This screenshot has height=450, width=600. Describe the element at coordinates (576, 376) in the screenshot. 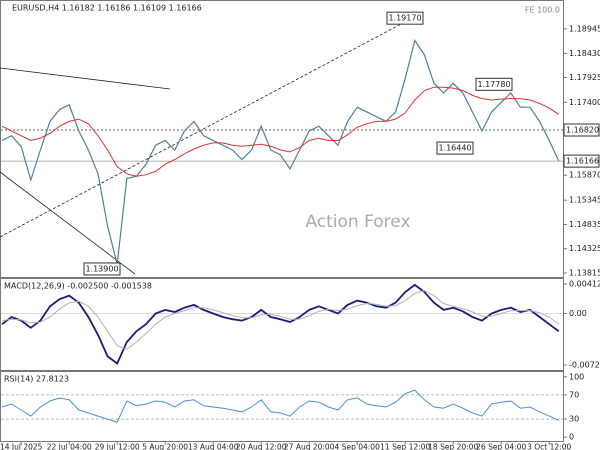

I see `y-tick-label: 100` at that location.